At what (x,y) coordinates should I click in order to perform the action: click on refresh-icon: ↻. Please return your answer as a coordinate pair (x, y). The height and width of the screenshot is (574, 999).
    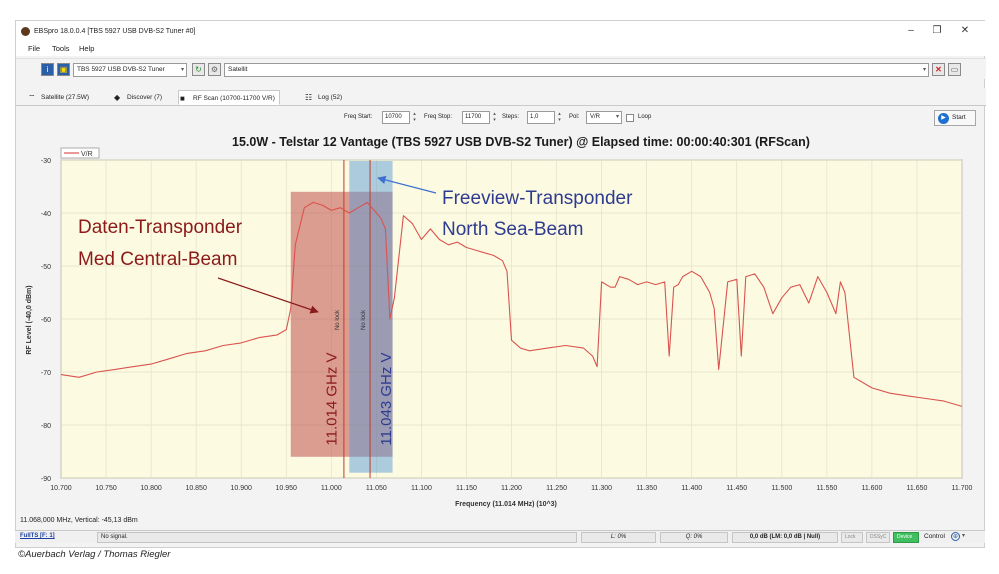
    Looking at the image, I should click on (198, 69).